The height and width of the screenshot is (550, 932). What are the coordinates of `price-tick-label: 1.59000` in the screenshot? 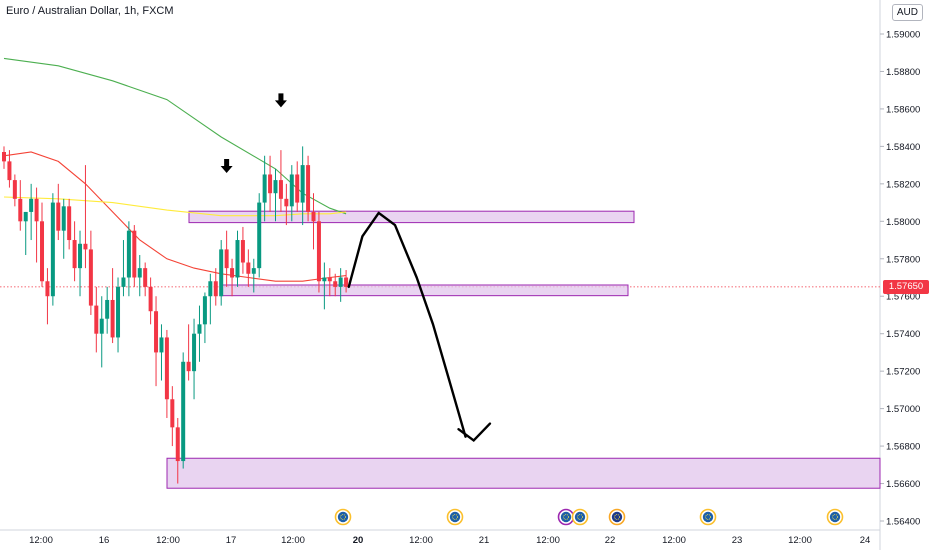 It's located at (903, 35).